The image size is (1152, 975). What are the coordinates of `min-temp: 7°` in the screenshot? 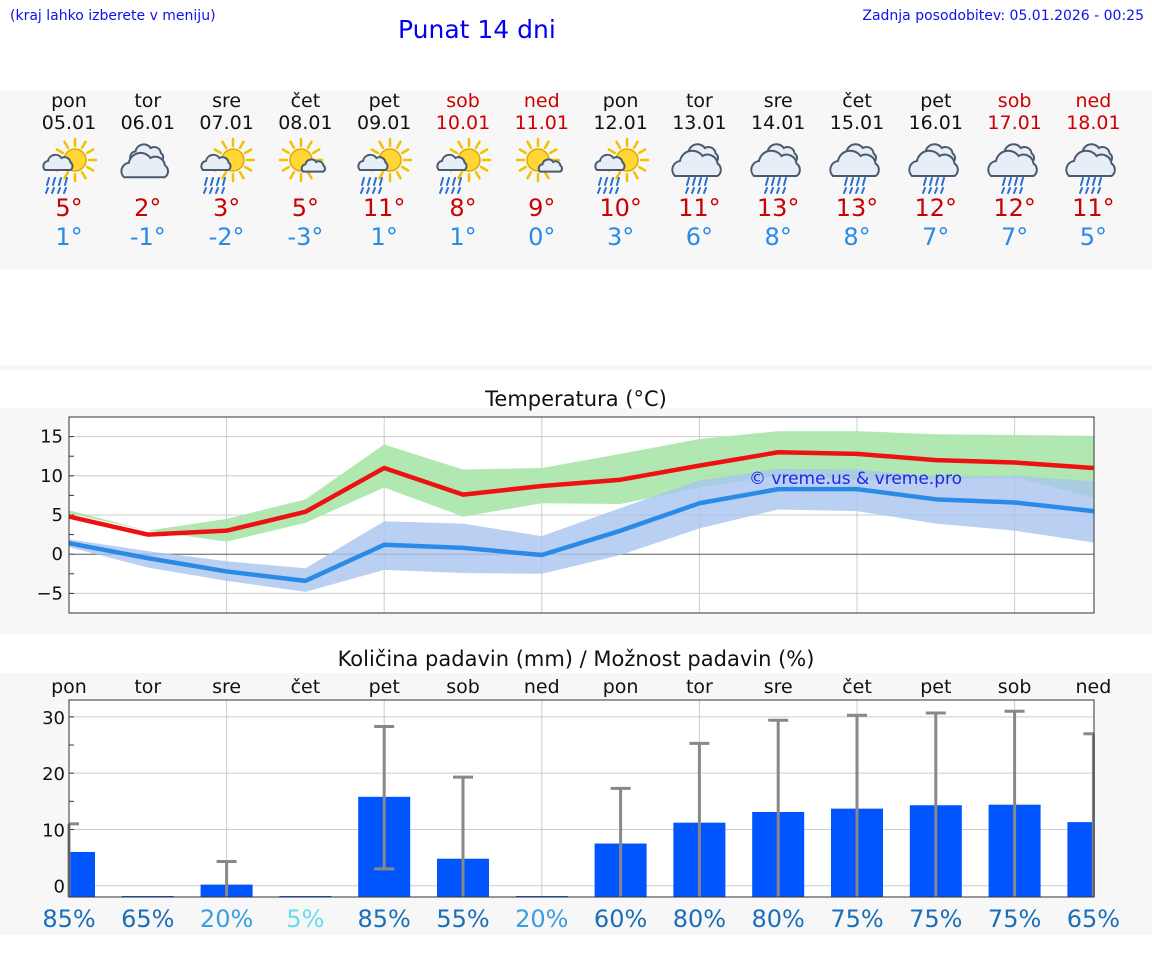 It's located at (1014, 237).